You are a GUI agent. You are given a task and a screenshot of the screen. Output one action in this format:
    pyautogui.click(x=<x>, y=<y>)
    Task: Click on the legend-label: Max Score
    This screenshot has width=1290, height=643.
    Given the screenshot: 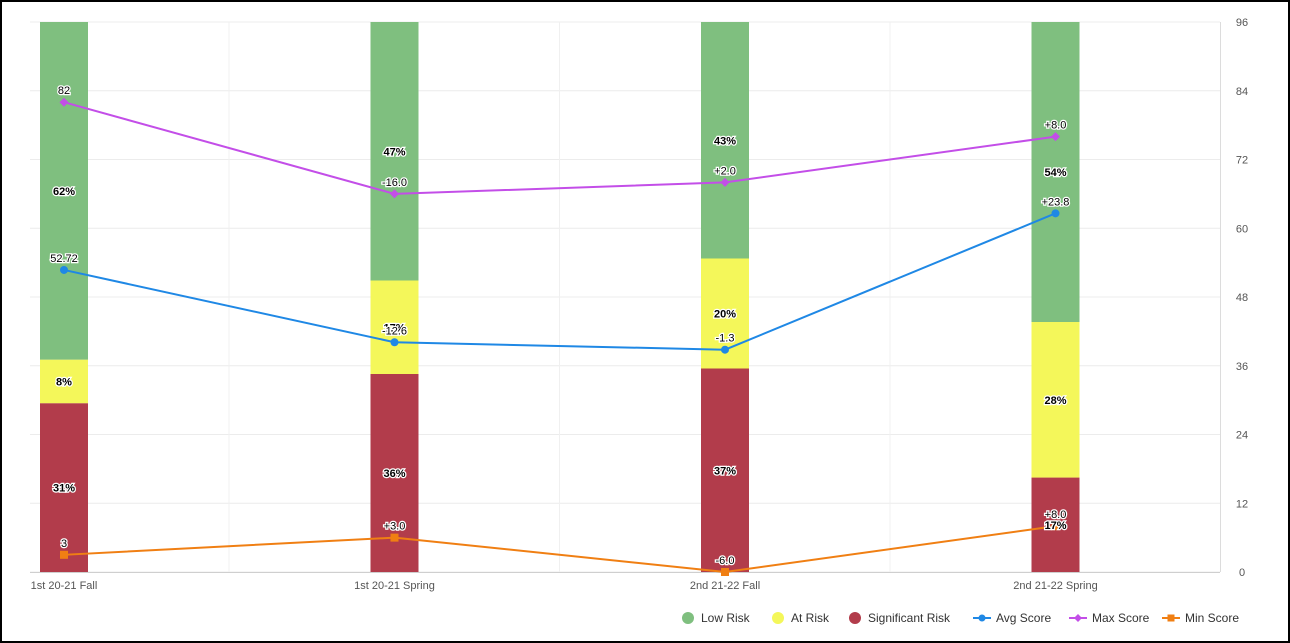 What is the action you would take?
    pyautogui.click(x=1121, y=618)
    